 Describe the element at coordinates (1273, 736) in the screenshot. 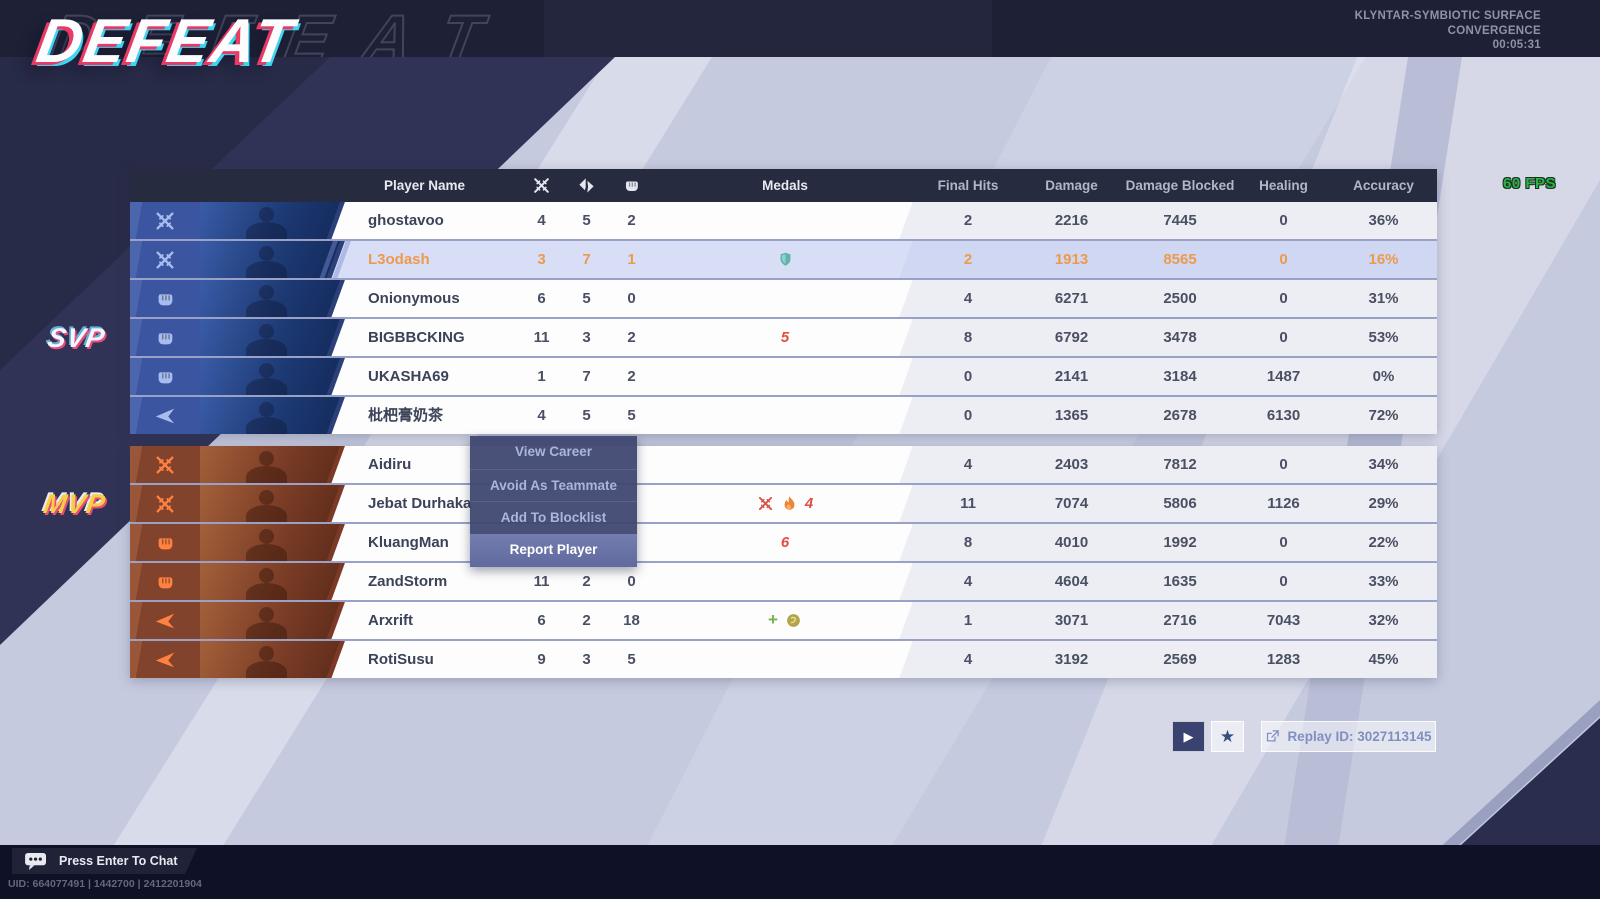

I see `share-icon` at that location.